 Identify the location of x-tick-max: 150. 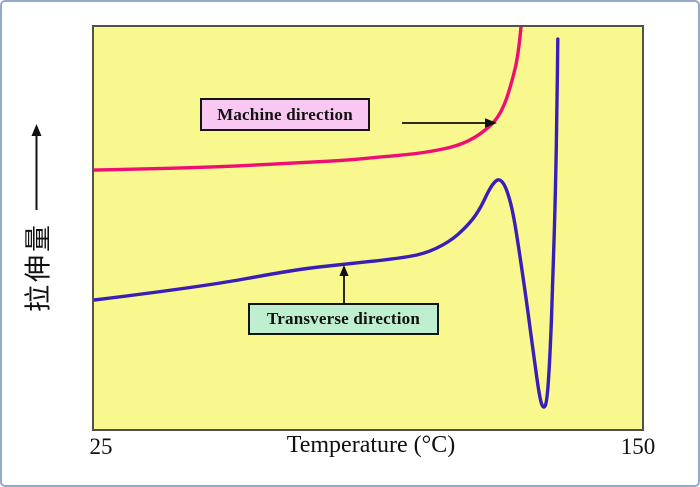
(638, 446).